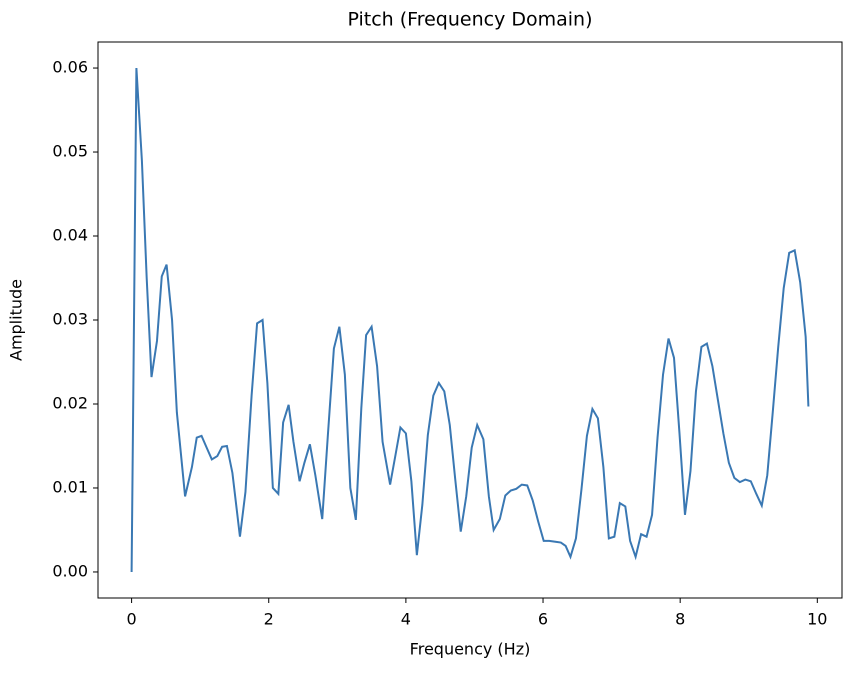 Image resolution: width=865 pixels, height=675 pixels. What do you see at coordinates (680, 619) in the screenshot?
I see `x-tick-label: 8` at bounding box center [680, 619].